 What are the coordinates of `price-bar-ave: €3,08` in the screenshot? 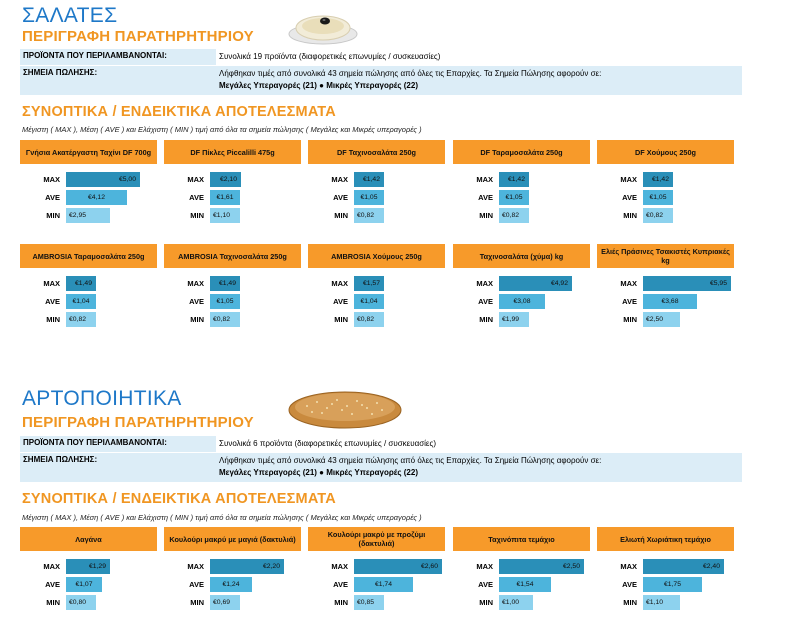 It's located at (522, 301).